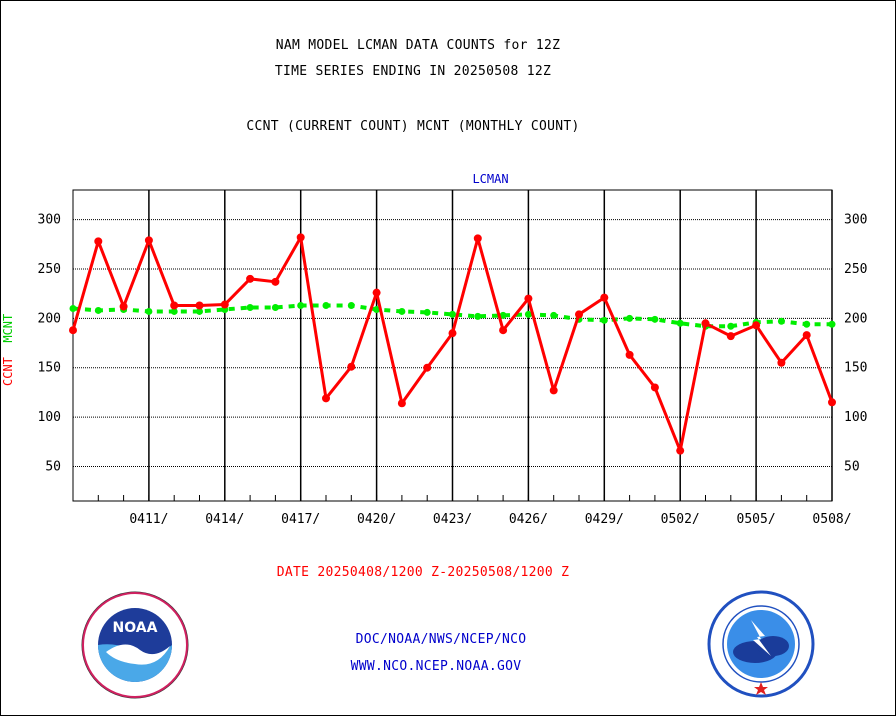 The image size is (896, 716). Describe the element at coordinates (528, 519) in the screenshot. I see `x-tick-label: 0426/` at that location.